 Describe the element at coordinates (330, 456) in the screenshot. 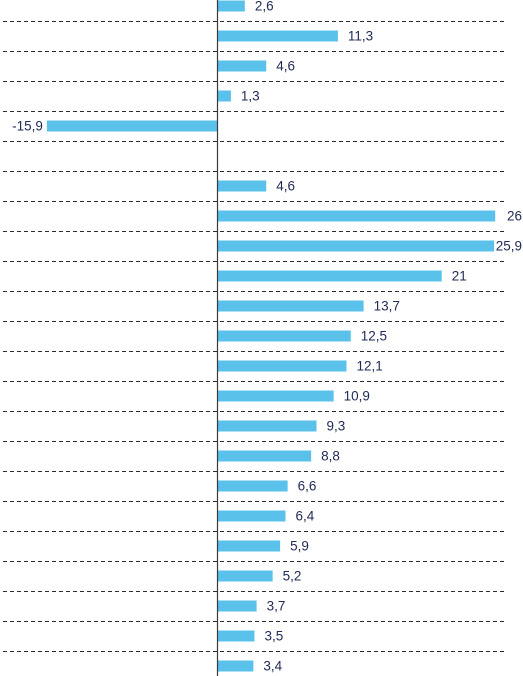

I see `data-label: 8,8` at that location.